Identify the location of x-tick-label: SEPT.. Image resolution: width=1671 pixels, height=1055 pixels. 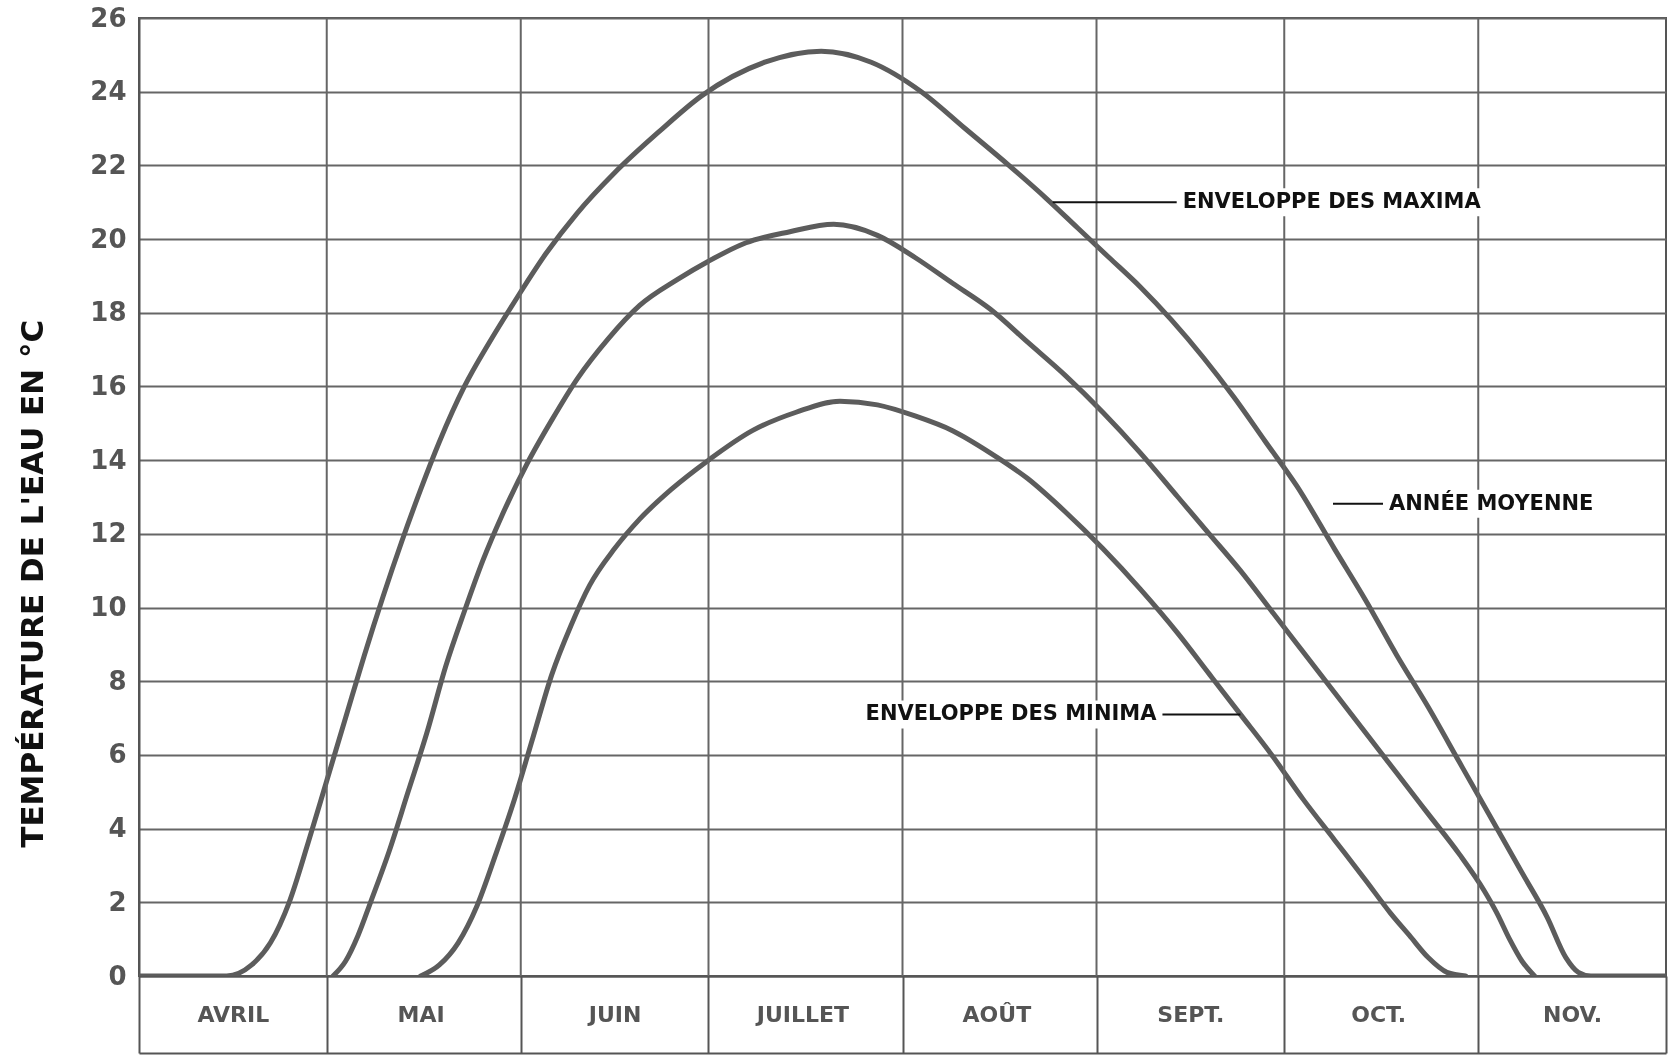
(1191, 1014).